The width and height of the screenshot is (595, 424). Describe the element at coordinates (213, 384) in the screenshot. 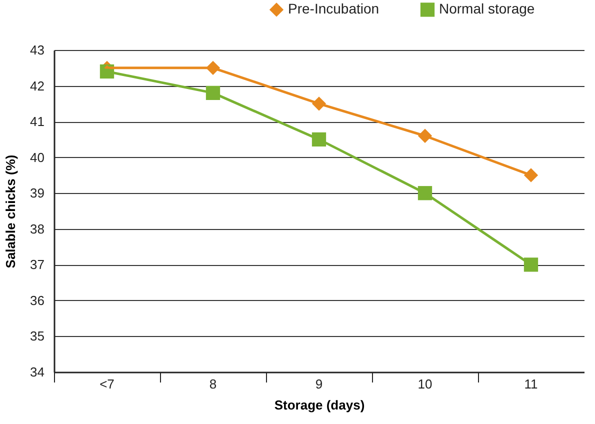

I see `x-tick-label: 8` at that location.